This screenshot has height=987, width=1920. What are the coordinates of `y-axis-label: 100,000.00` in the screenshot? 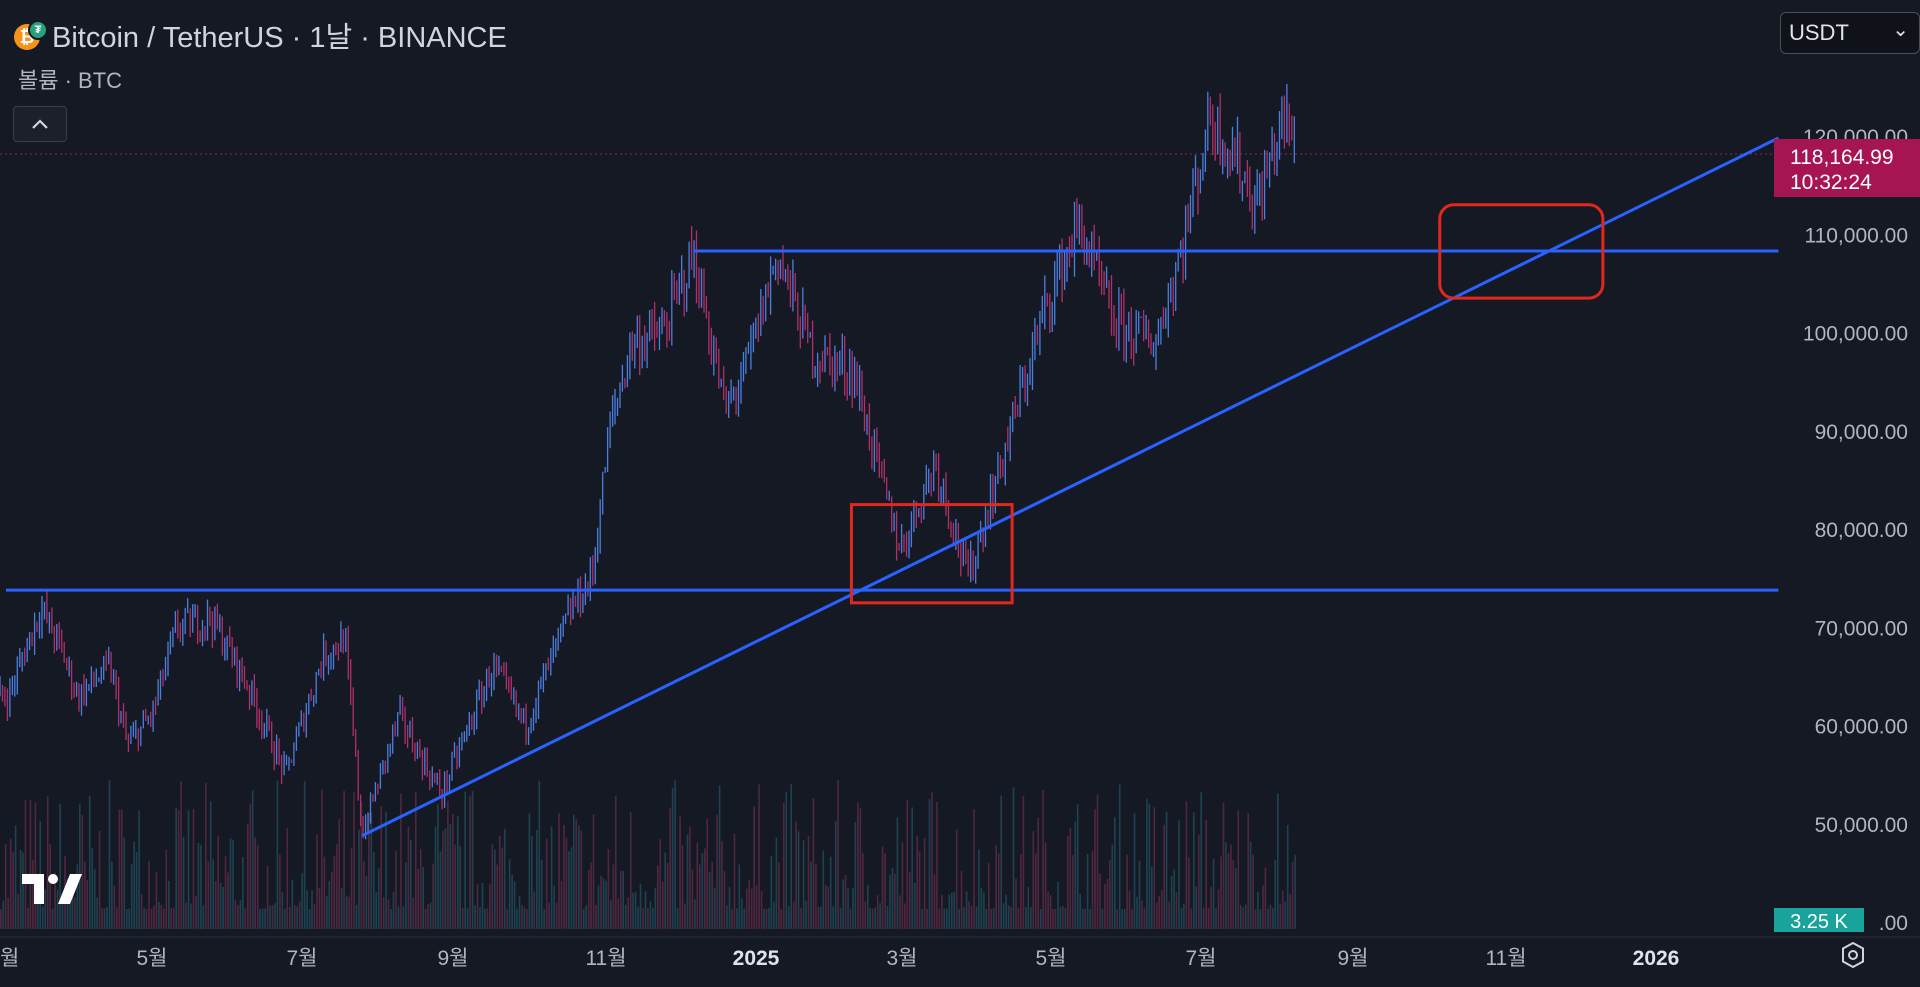 It's located at (1855, 334).